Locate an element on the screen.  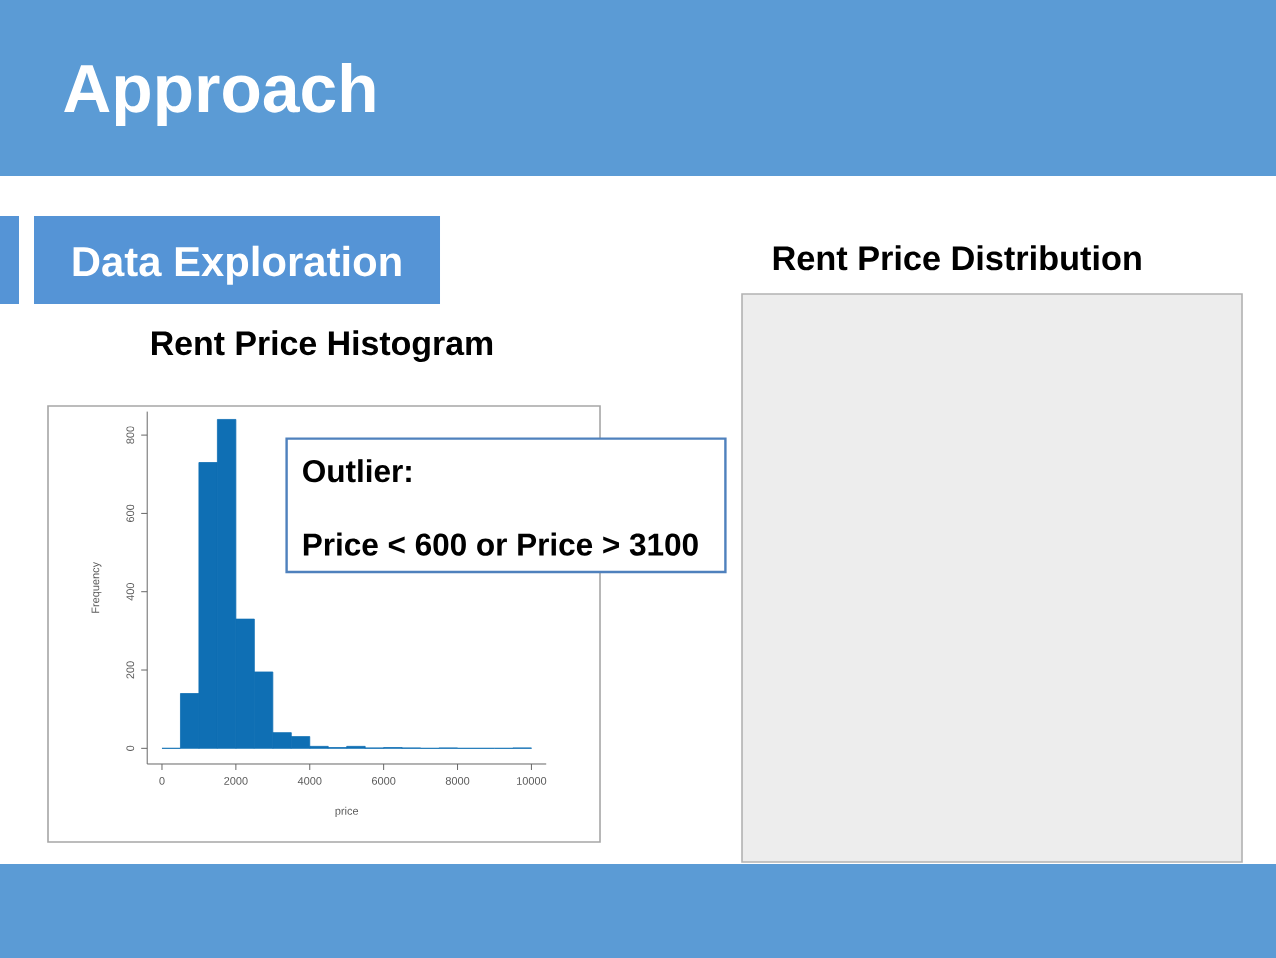
annotation: Price < 600 or Price > 3100 is located at coordinates (500, 544).